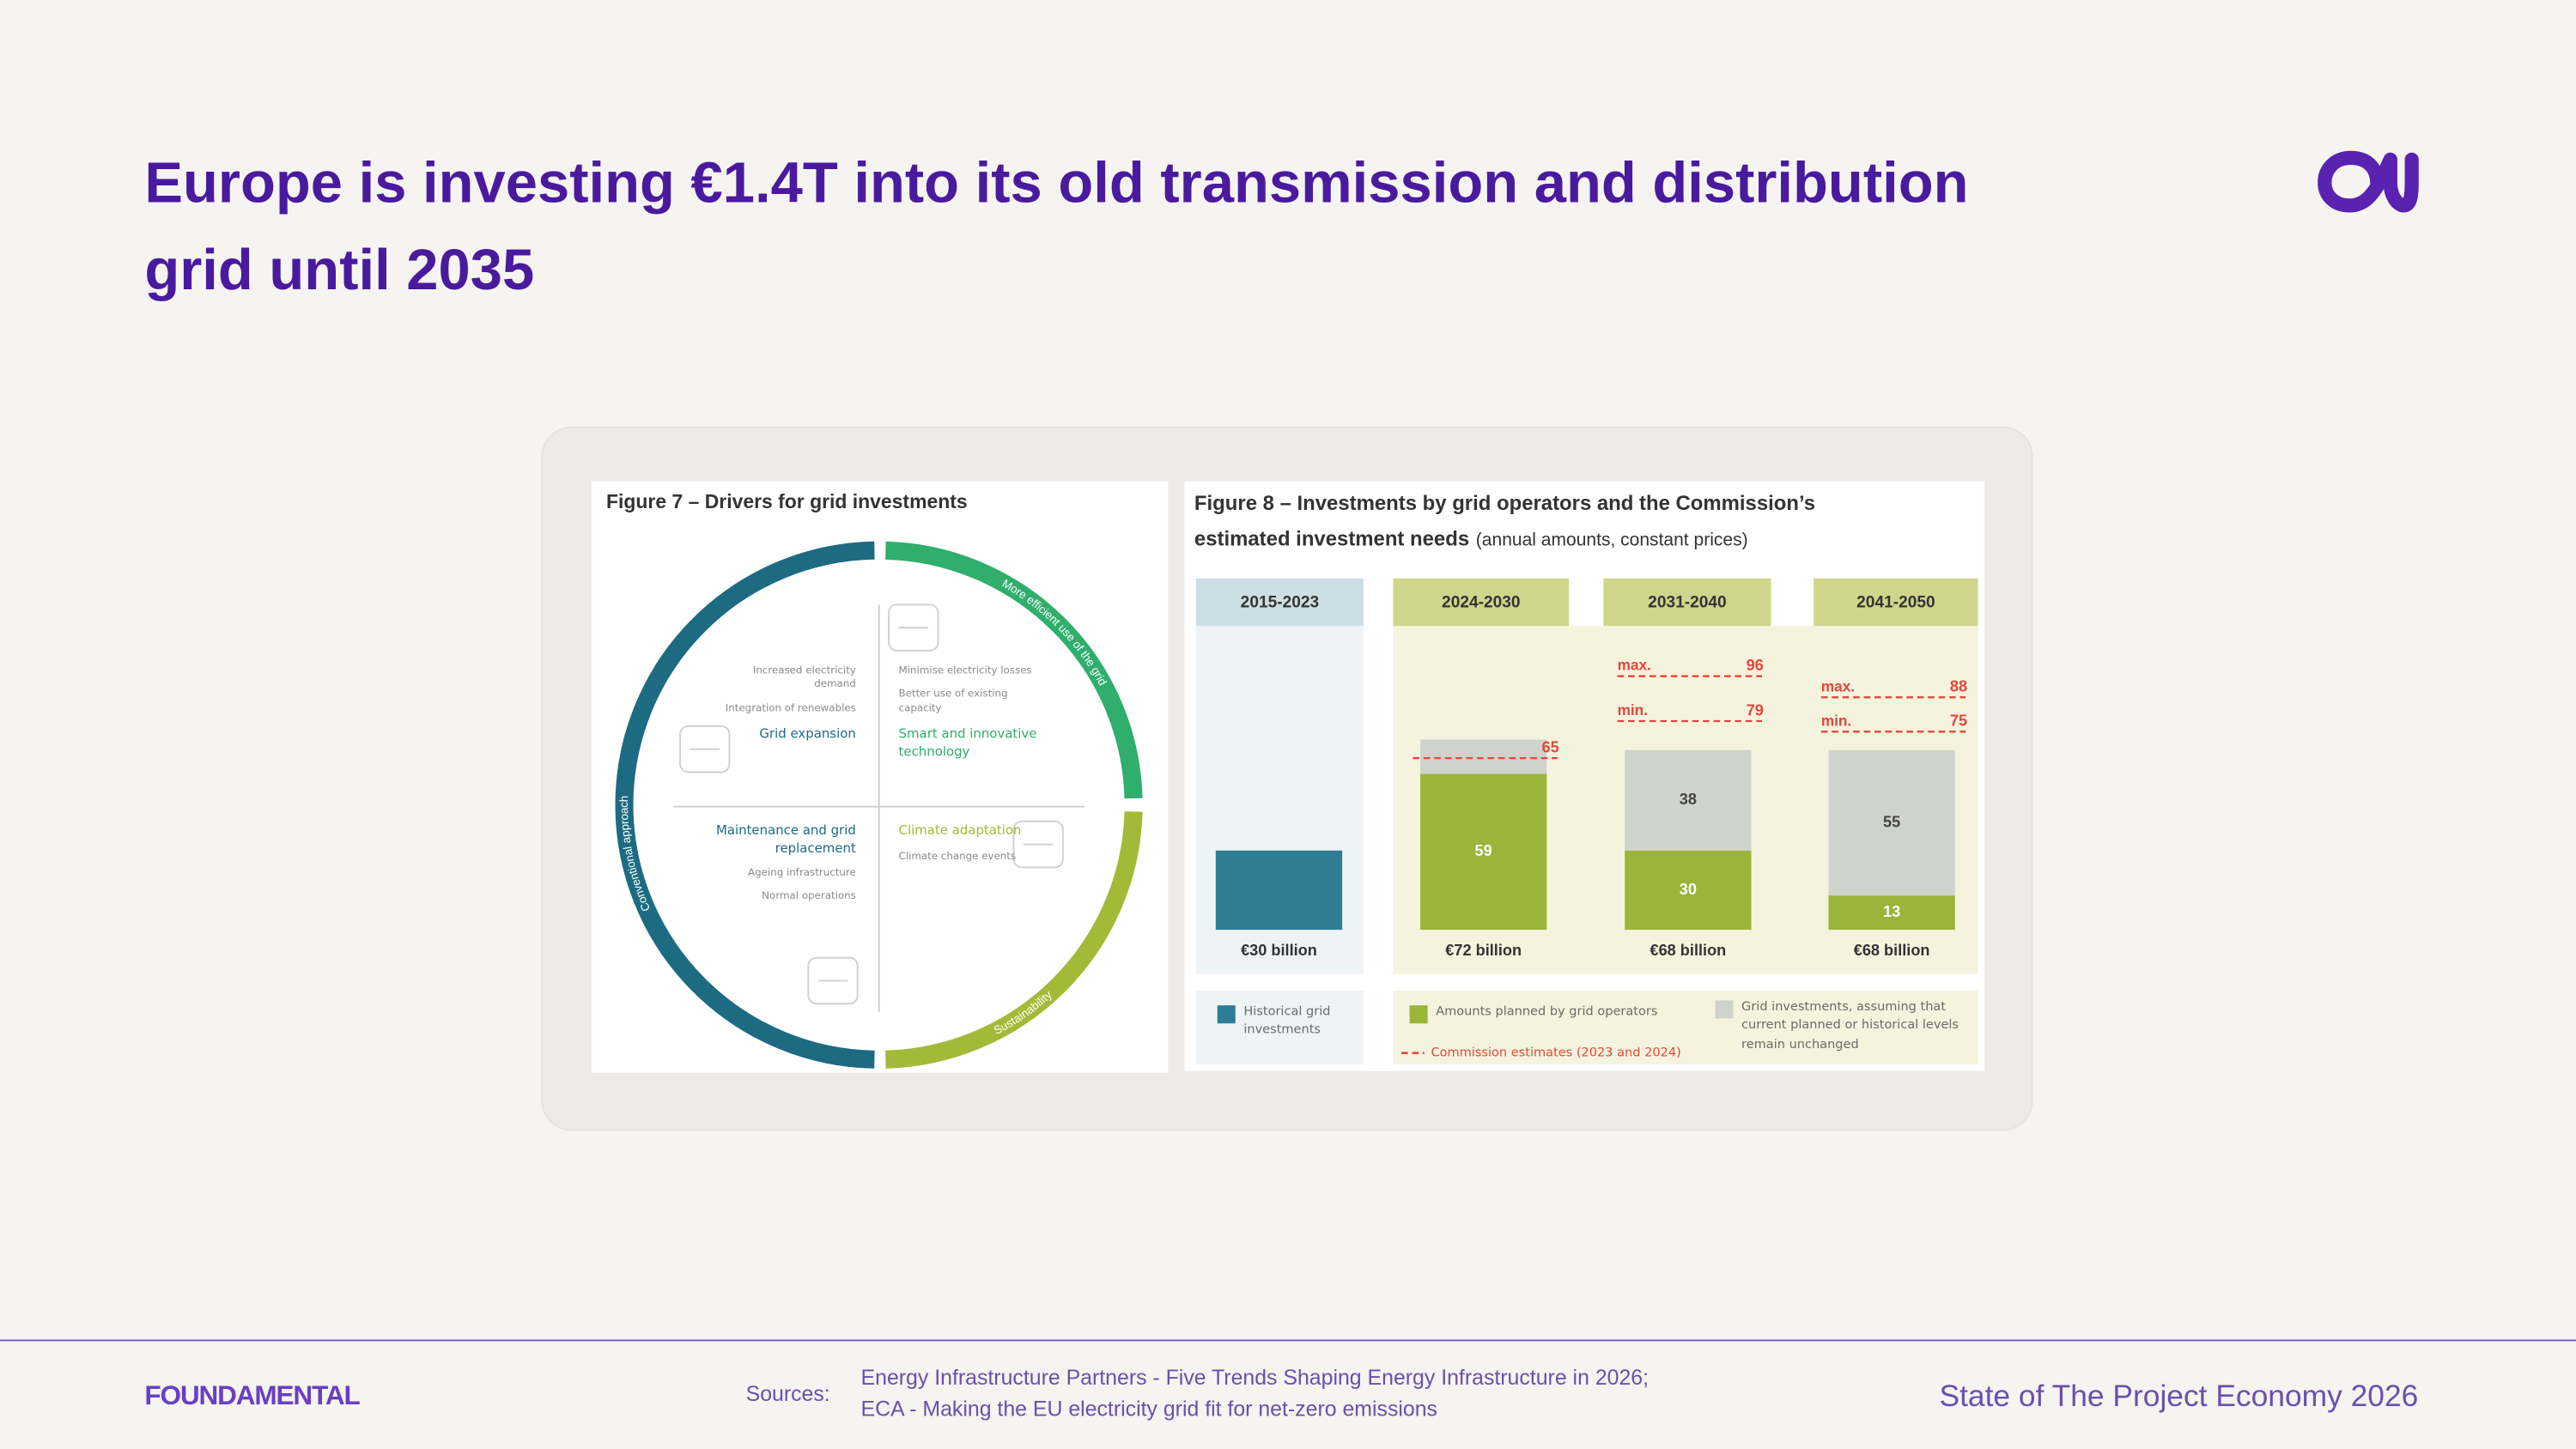  Describe the element at coordinates (1550, 746) in the screenshot. I see `estimate-value: 65` at that location.